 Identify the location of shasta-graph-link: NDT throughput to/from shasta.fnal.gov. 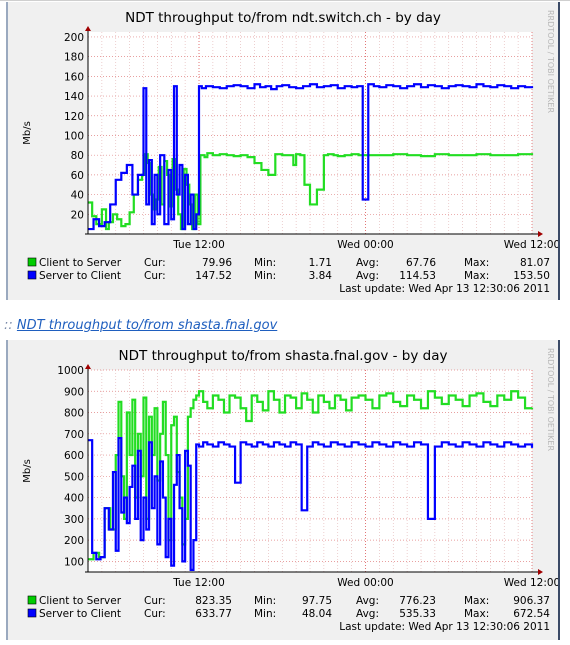
(147, 325).